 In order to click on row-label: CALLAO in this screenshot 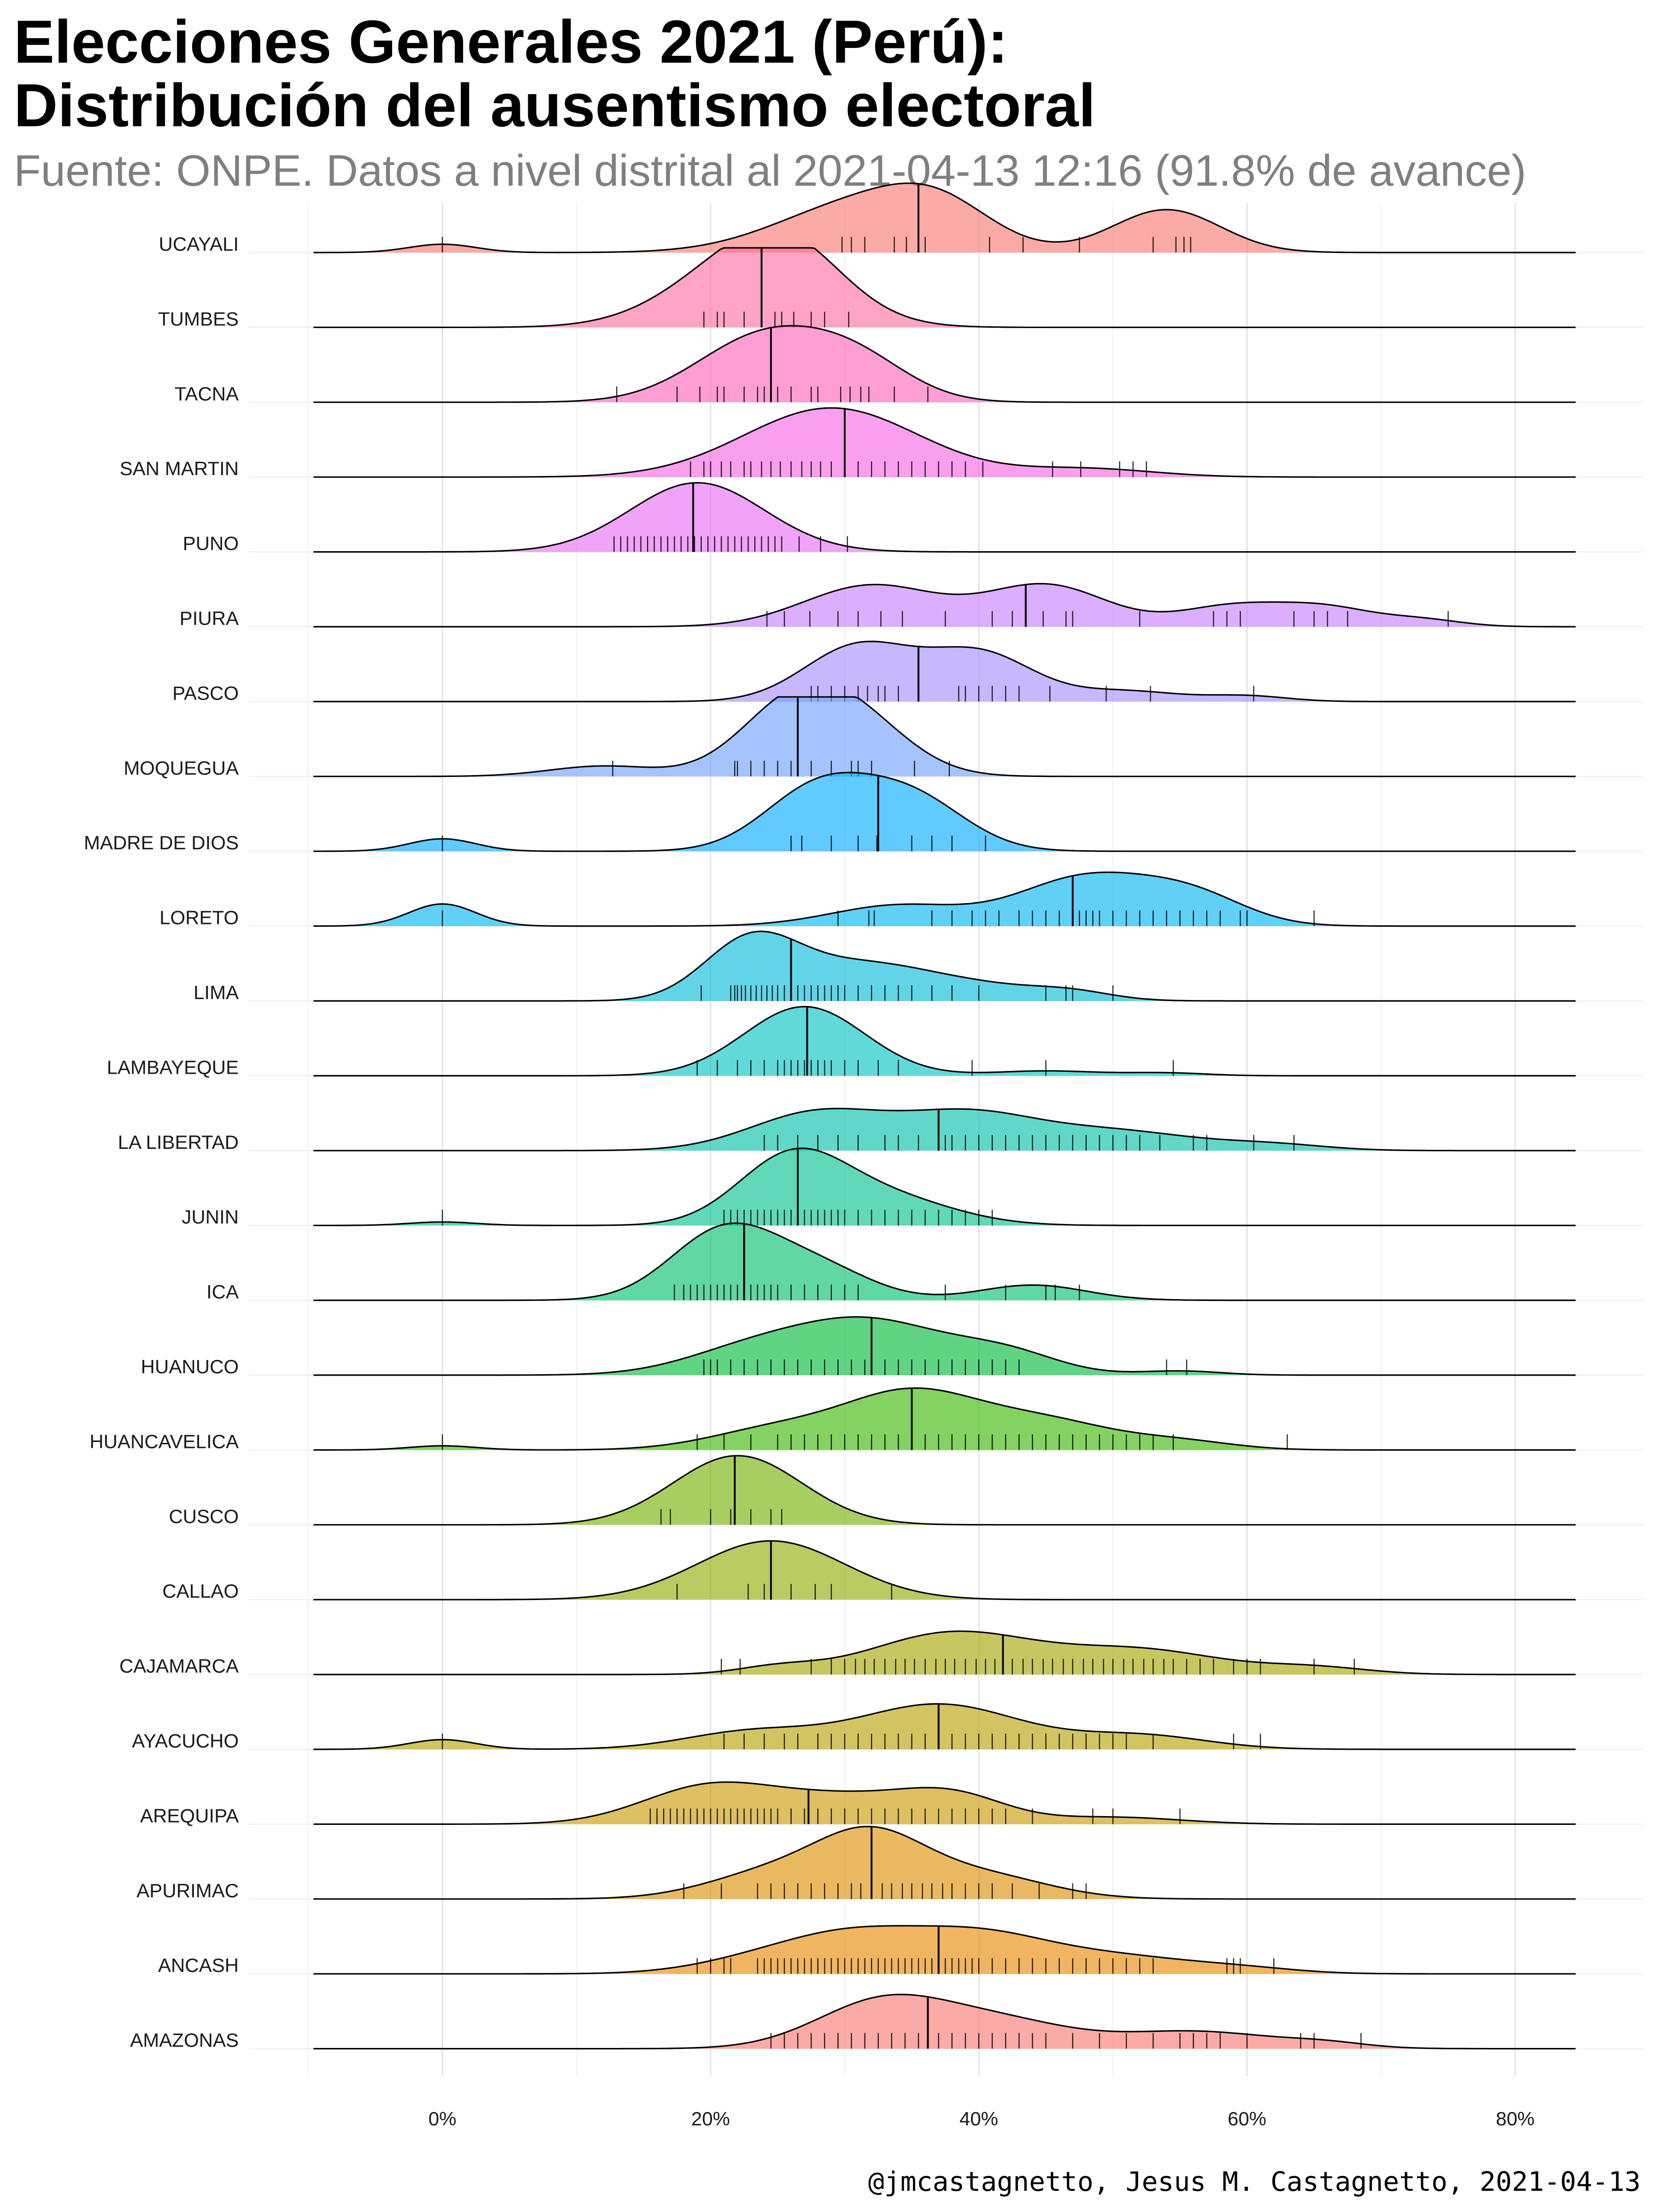, I will do `click(200, 1591)`.